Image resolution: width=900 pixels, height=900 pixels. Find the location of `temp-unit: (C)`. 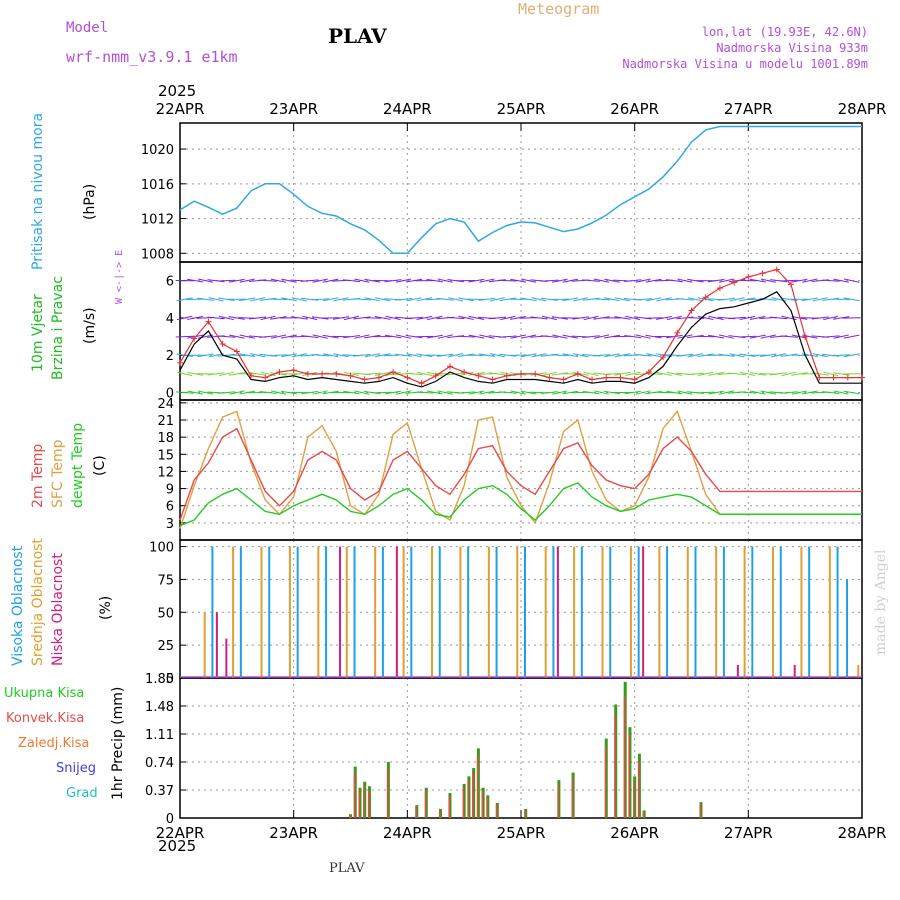

temp-unit: (C) is located at coordinates (100, 465).